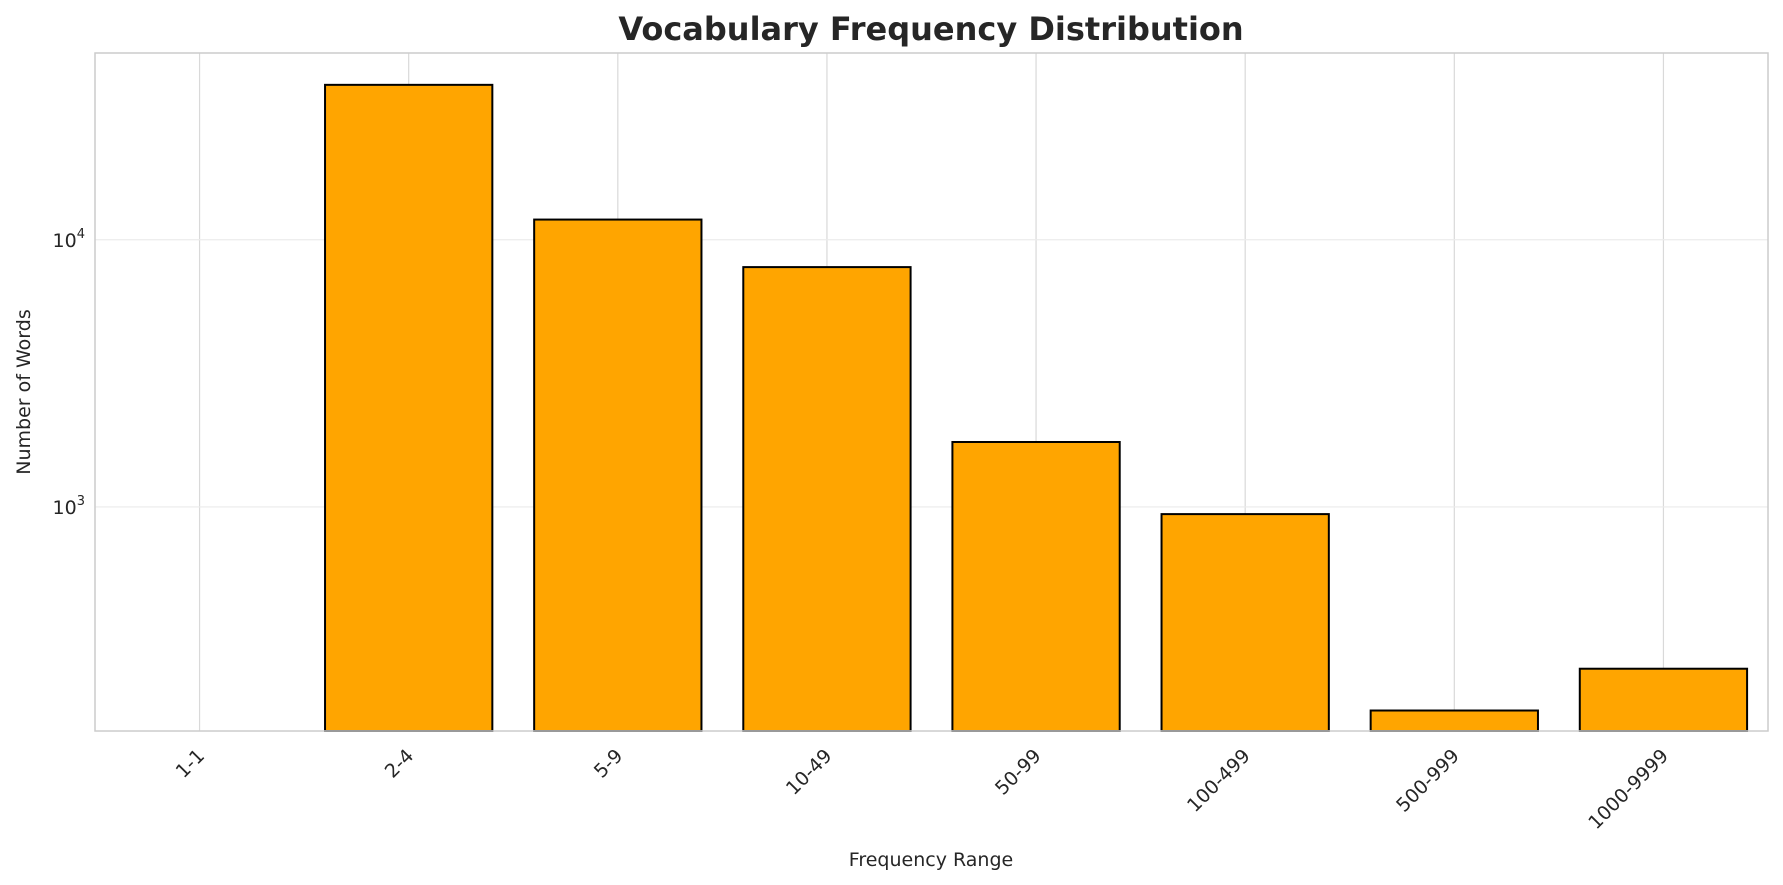 This screenshot has width=1783, height=885. I want to click on x-tick-label: 2-4, so click(400, 764).